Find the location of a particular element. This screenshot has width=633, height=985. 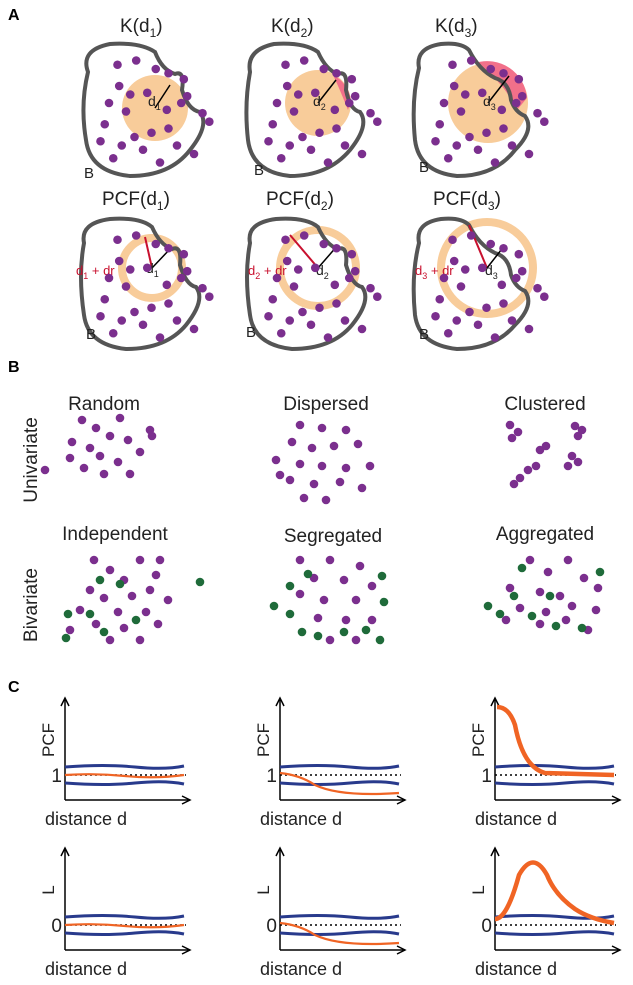

c-plot-3: PCF 1 distance d is located at coordinates (545, 762).